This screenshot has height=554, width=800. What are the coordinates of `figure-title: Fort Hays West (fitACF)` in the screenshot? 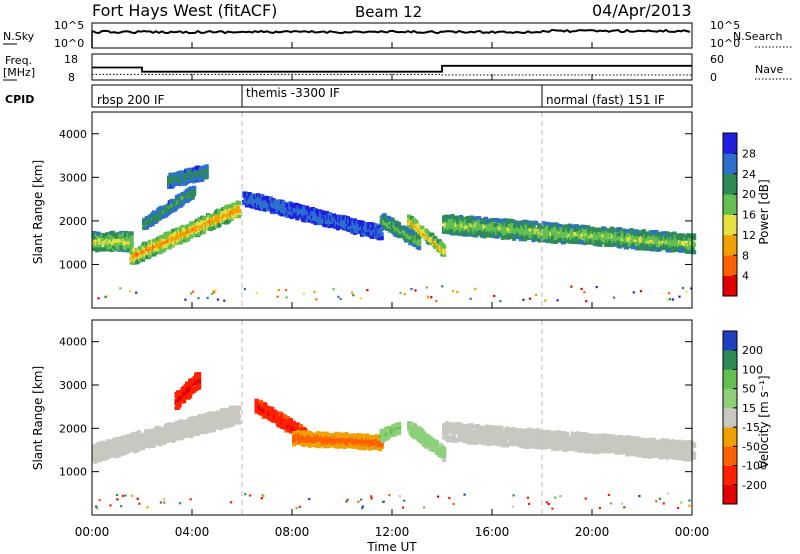 It's located at (184, 10).